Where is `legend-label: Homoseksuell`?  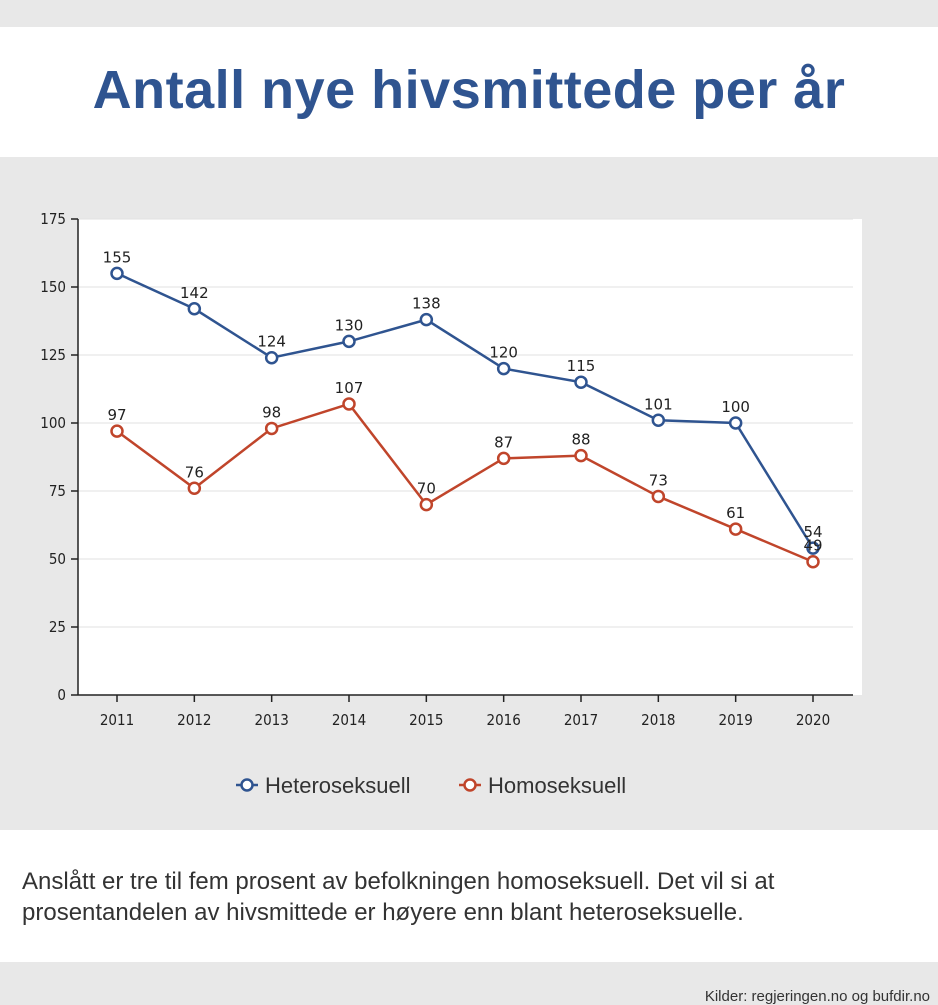
legend-label: Homoseksuell is located at coordinates (557, 785).